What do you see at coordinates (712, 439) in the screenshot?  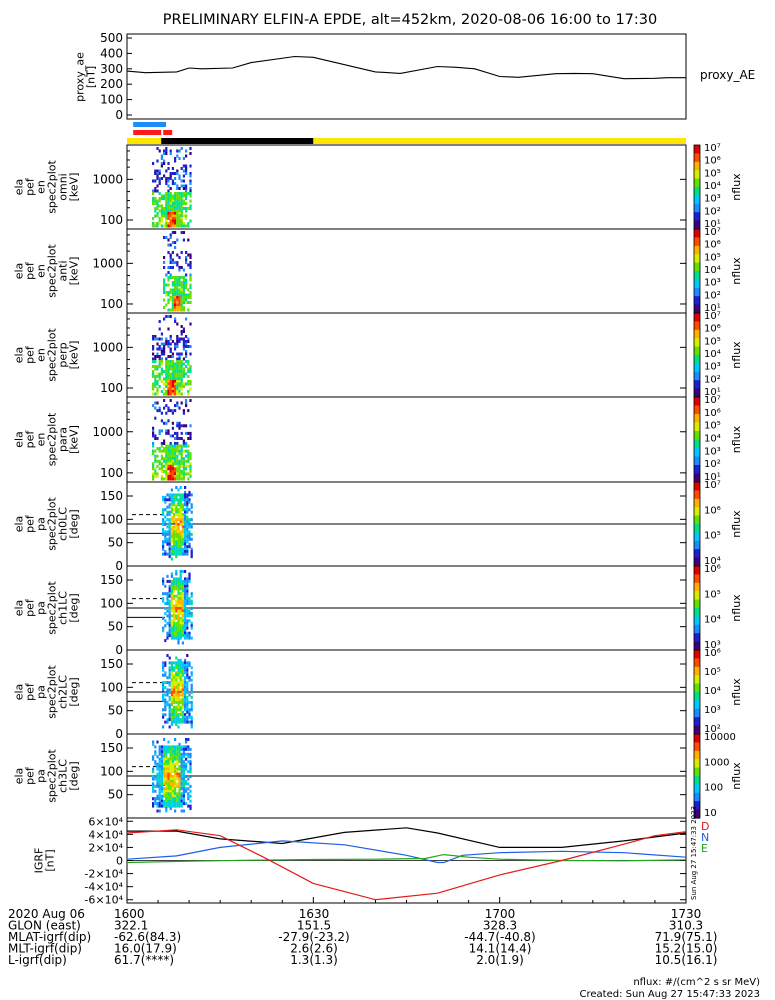 I see `colorbar-tick-label: 10⁴` at bounding box center [712, 439].